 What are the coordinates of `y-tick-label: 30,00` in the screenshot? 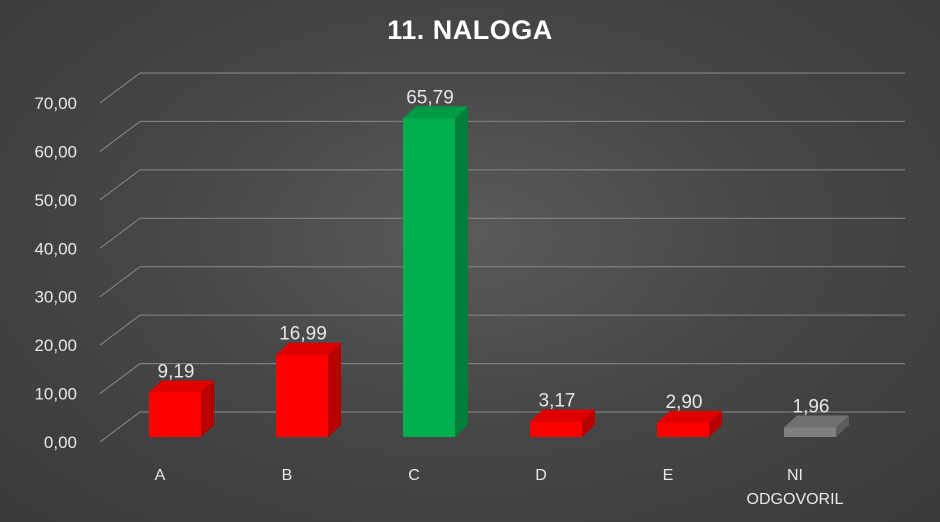 It's located at (55, 297).